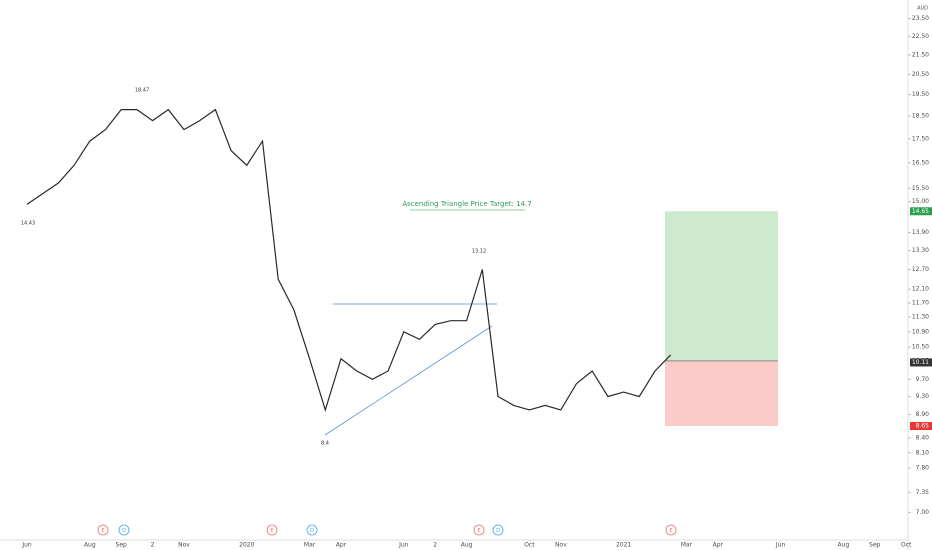  What do you see at coordinates (721, 286) in the screenshot?
I see `target-zone` at bounding box center [721, 286].